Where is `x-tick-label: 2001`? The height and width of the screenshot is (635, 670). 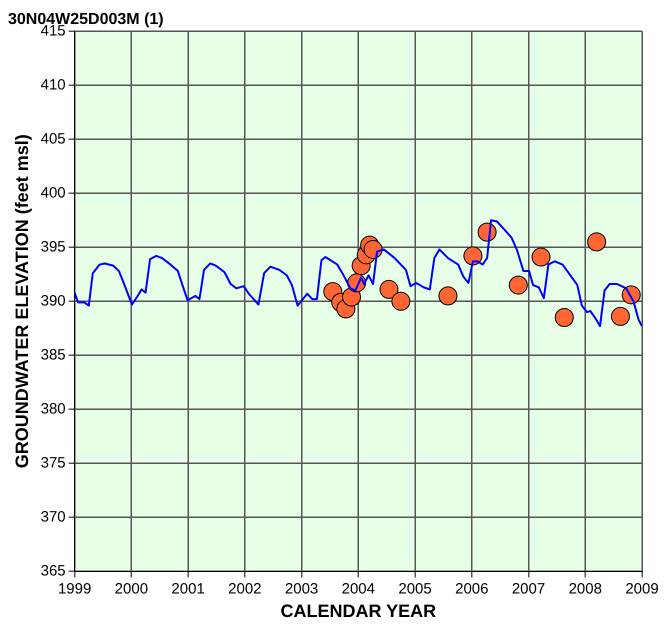
x-tick-label: 2001 is located at coordinates (188, 589).